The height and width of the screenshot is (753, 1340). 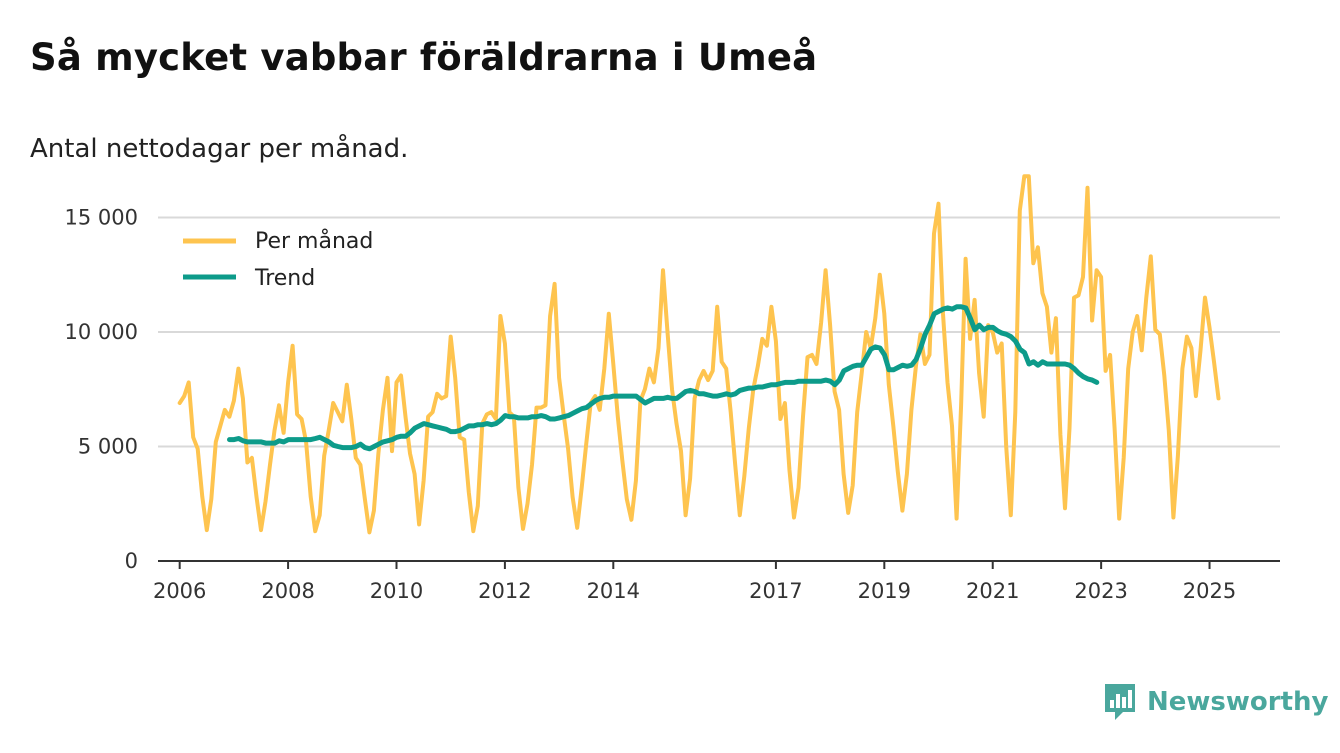 What do you see at coordinates (663, 378) in the screenshot?
I see `series-line-trend` at bounding box center [663, 378].